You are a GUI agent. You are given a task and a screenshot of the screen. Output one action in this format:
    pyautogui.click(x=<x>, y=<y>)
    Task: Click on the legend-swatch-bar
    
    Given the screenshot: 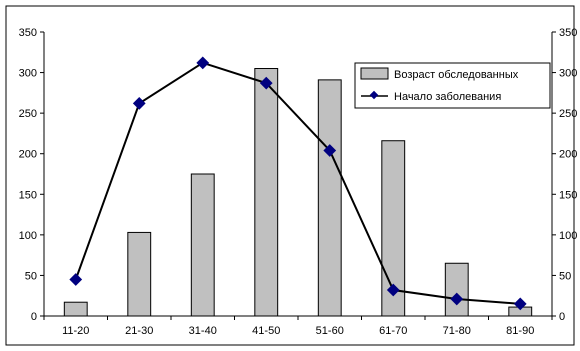 What is the action you would take?
    pyautogui.click(x=374, y=73)
    